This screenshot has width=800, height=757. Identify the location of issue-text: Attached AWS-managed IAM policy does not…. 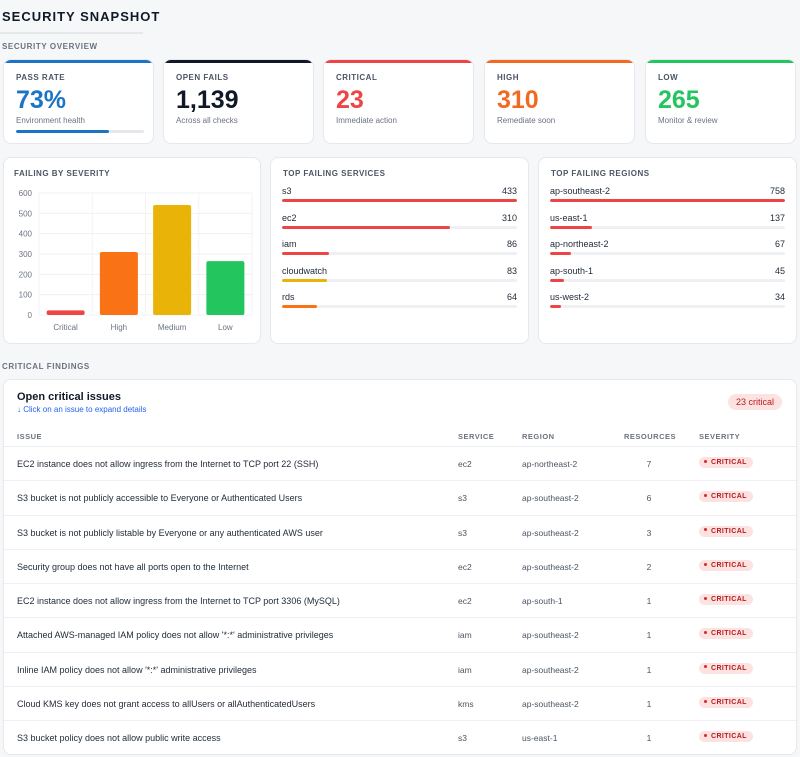
(175, 635).